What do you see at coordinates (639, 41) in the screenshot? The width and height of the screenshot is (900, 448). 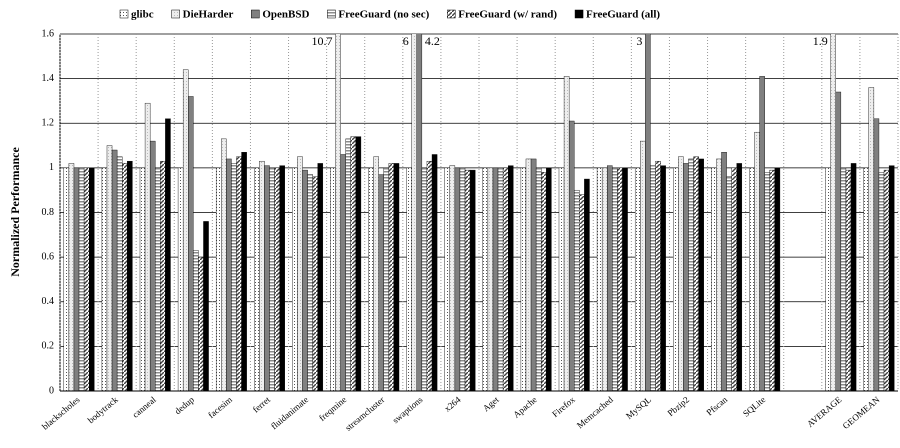 I see `value-label: 3` at bounding box center [639, 41].